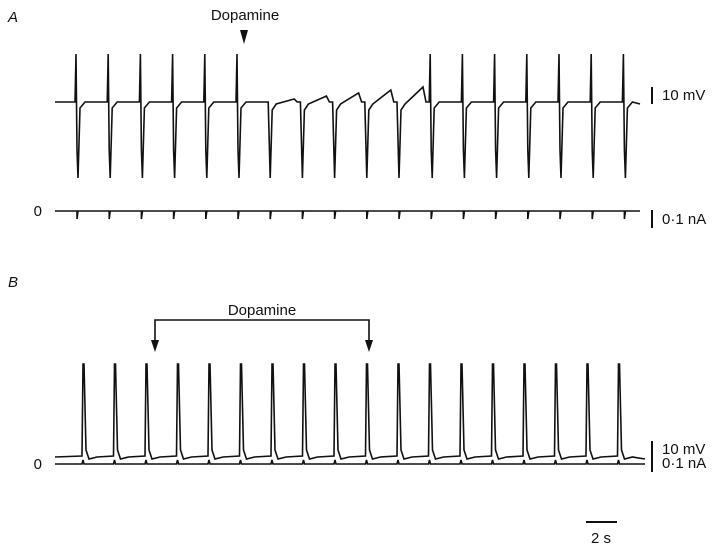  Describe the element at coordinates (12, 17) in the screenshot. I see `panel-label: A` at that location.